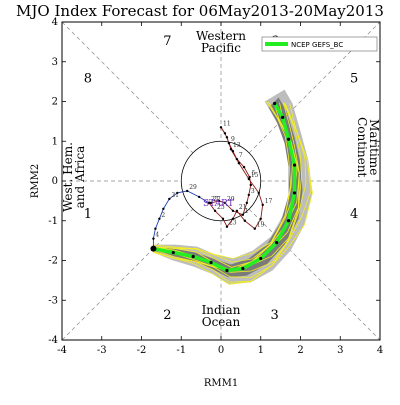 This screenshot has width=400, height=405. Describe the element at coordinates (241, 155) in the screenshot. I see `observed-day-label: 7` at that location.